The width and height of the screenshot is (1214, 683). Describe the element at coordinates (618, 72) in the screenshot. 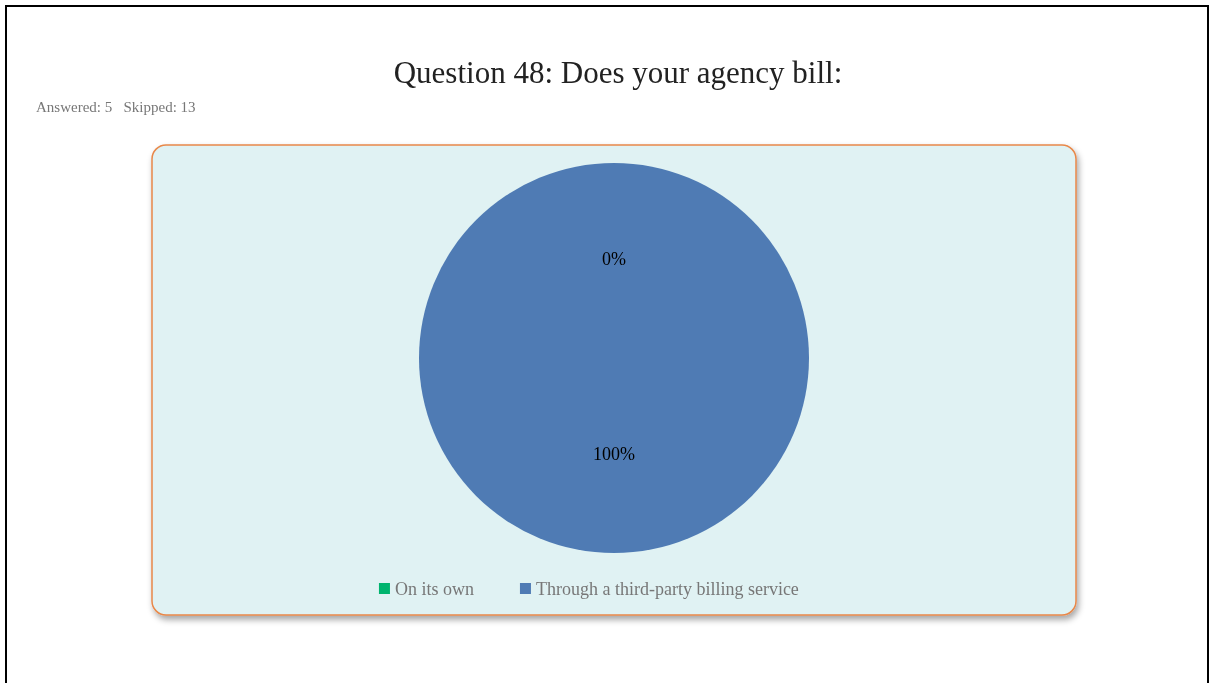

I see `chart-title: Question 48: Does your agency bill:` at that location.